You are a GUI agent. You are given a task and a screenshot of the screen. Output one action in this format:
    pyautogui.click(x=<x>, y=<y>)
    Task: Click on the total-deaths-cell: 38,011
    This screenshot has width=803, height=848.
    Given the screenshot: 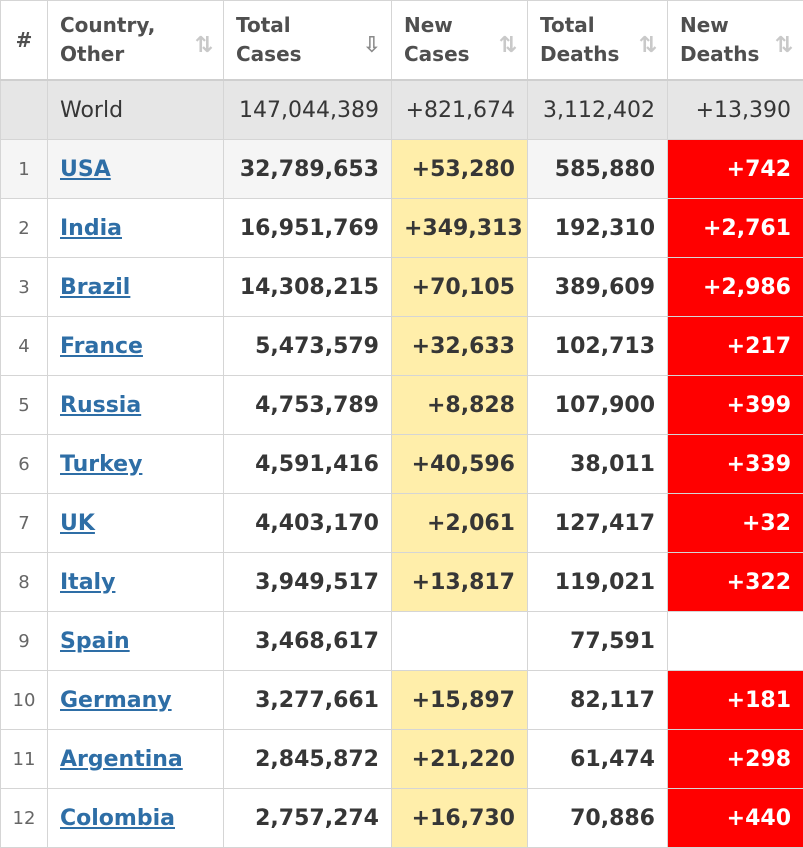 What is the action you would take?
    pyautogui.click(x=598, y=464)
    